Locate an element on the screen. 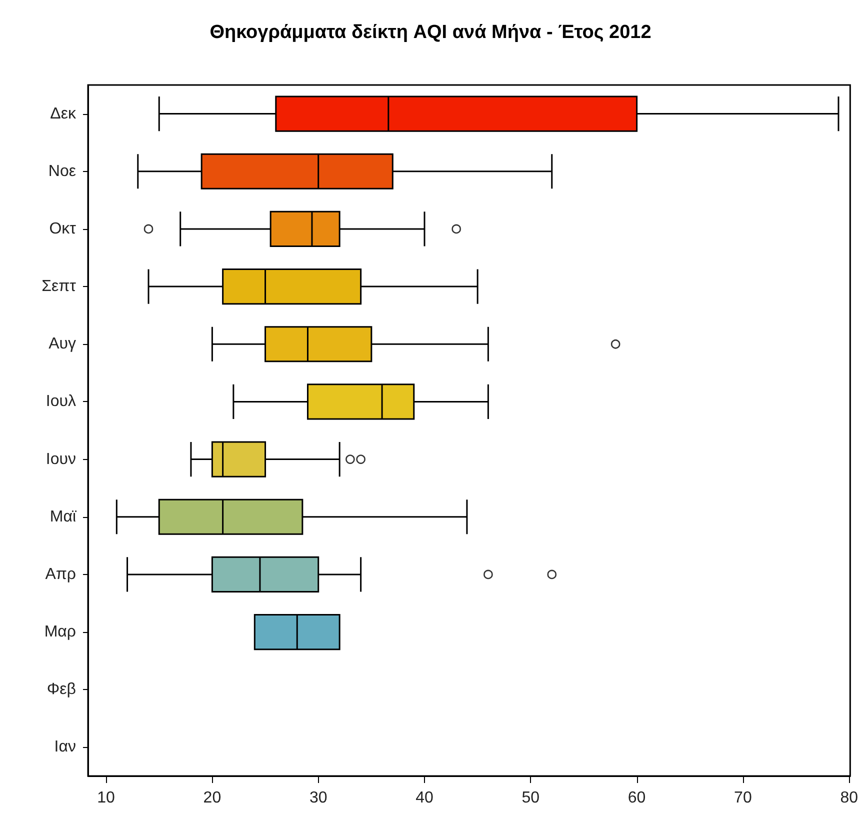 This screenshot has width=861, height=829. x-tick-label: 50 is located at coordinates (531, 798).